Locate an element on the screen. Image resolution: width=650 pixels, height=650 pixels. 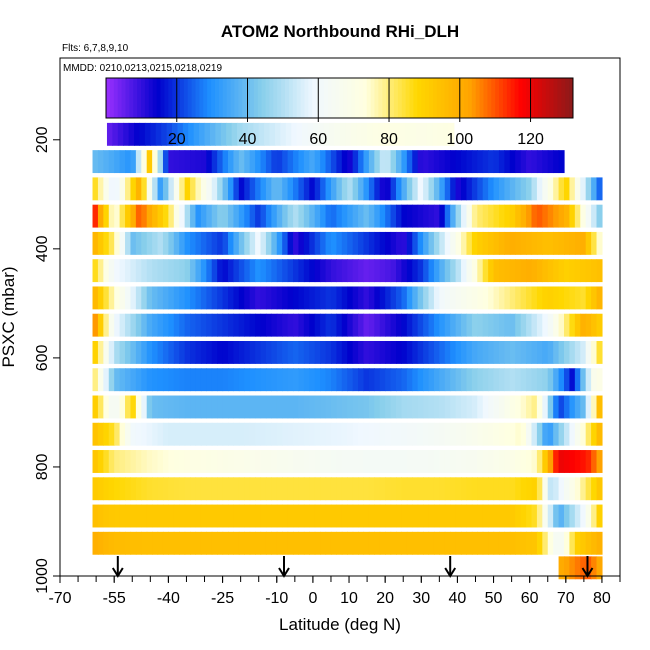
chart-title: ATOM2 Northbound RHi_DLH is located at coordinates (340, 31).